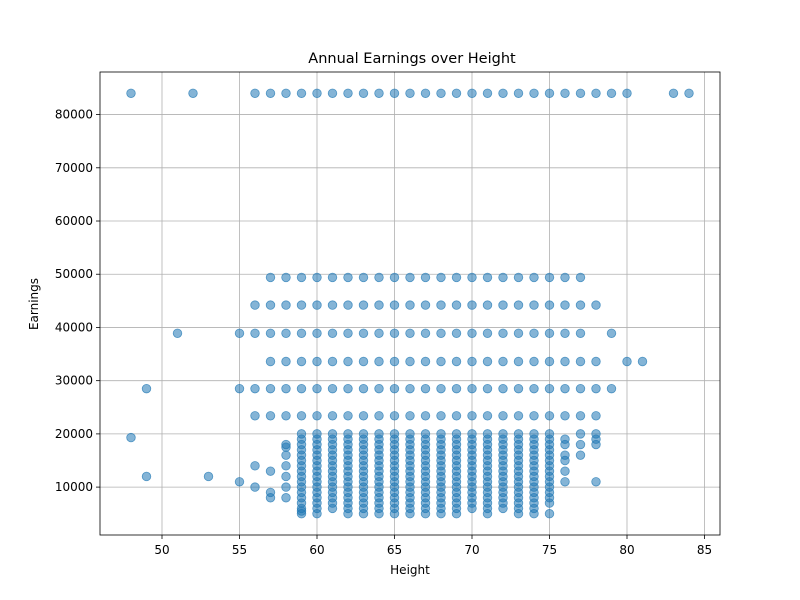 This screenshot has height=600, width=800. What do you see at coordinates (74, 327) in the screenshot?
I see `y-tick-label: 40000` at bounding box center [74, 327].